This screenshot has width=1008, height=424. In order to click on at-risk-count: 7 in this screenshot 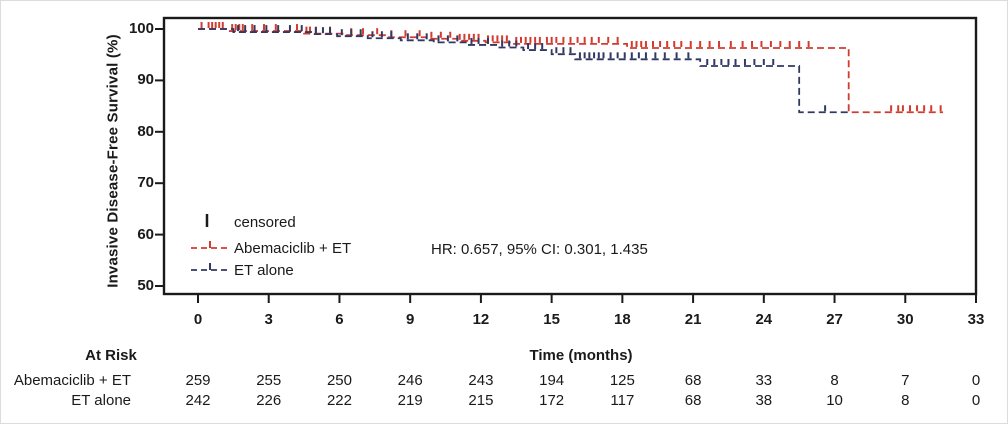, I will do `click(905, 380)`.